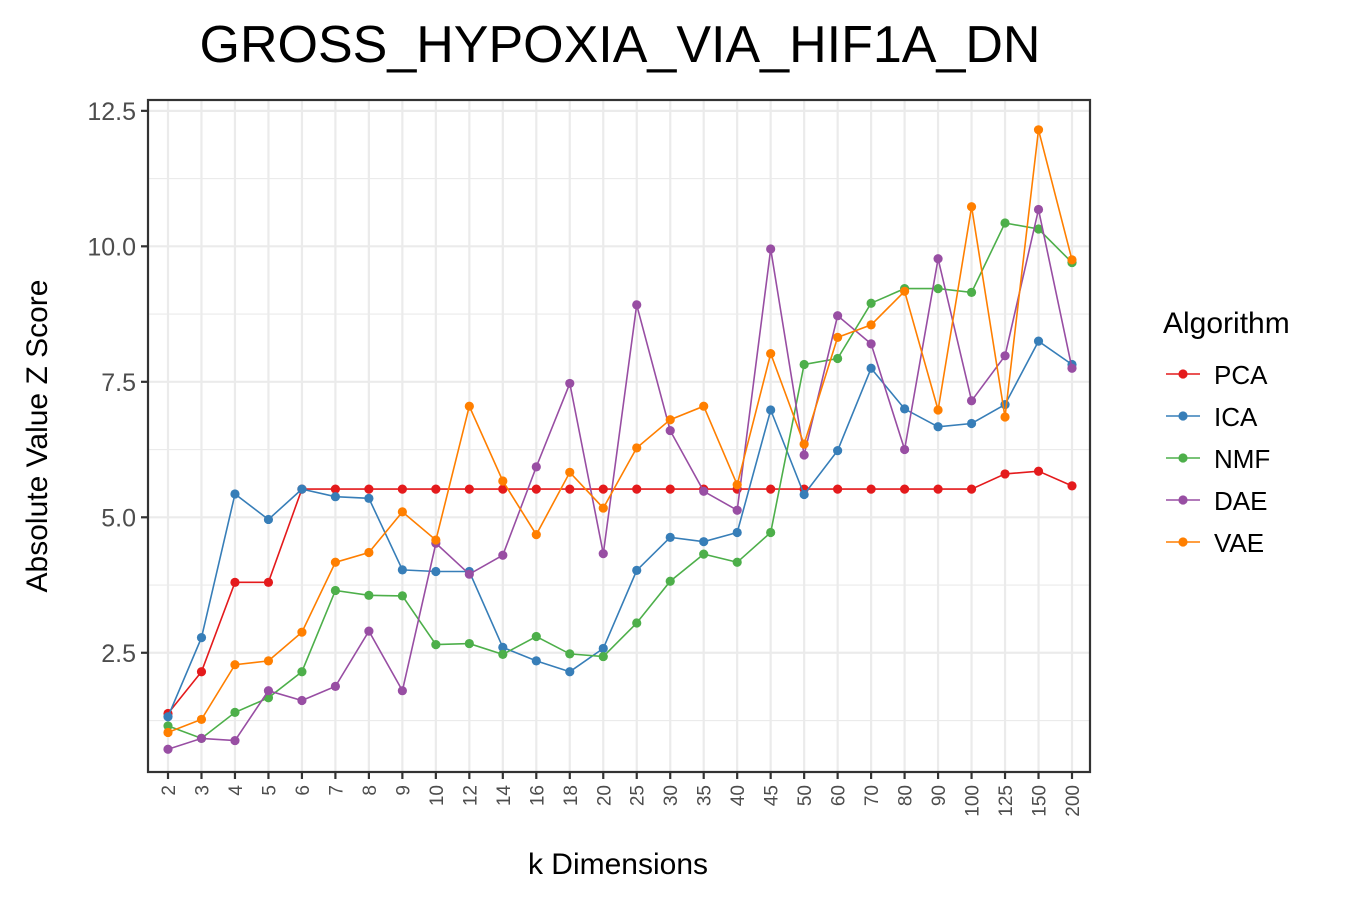  I want to click on x-tick-label: 90, so click(939, 795).